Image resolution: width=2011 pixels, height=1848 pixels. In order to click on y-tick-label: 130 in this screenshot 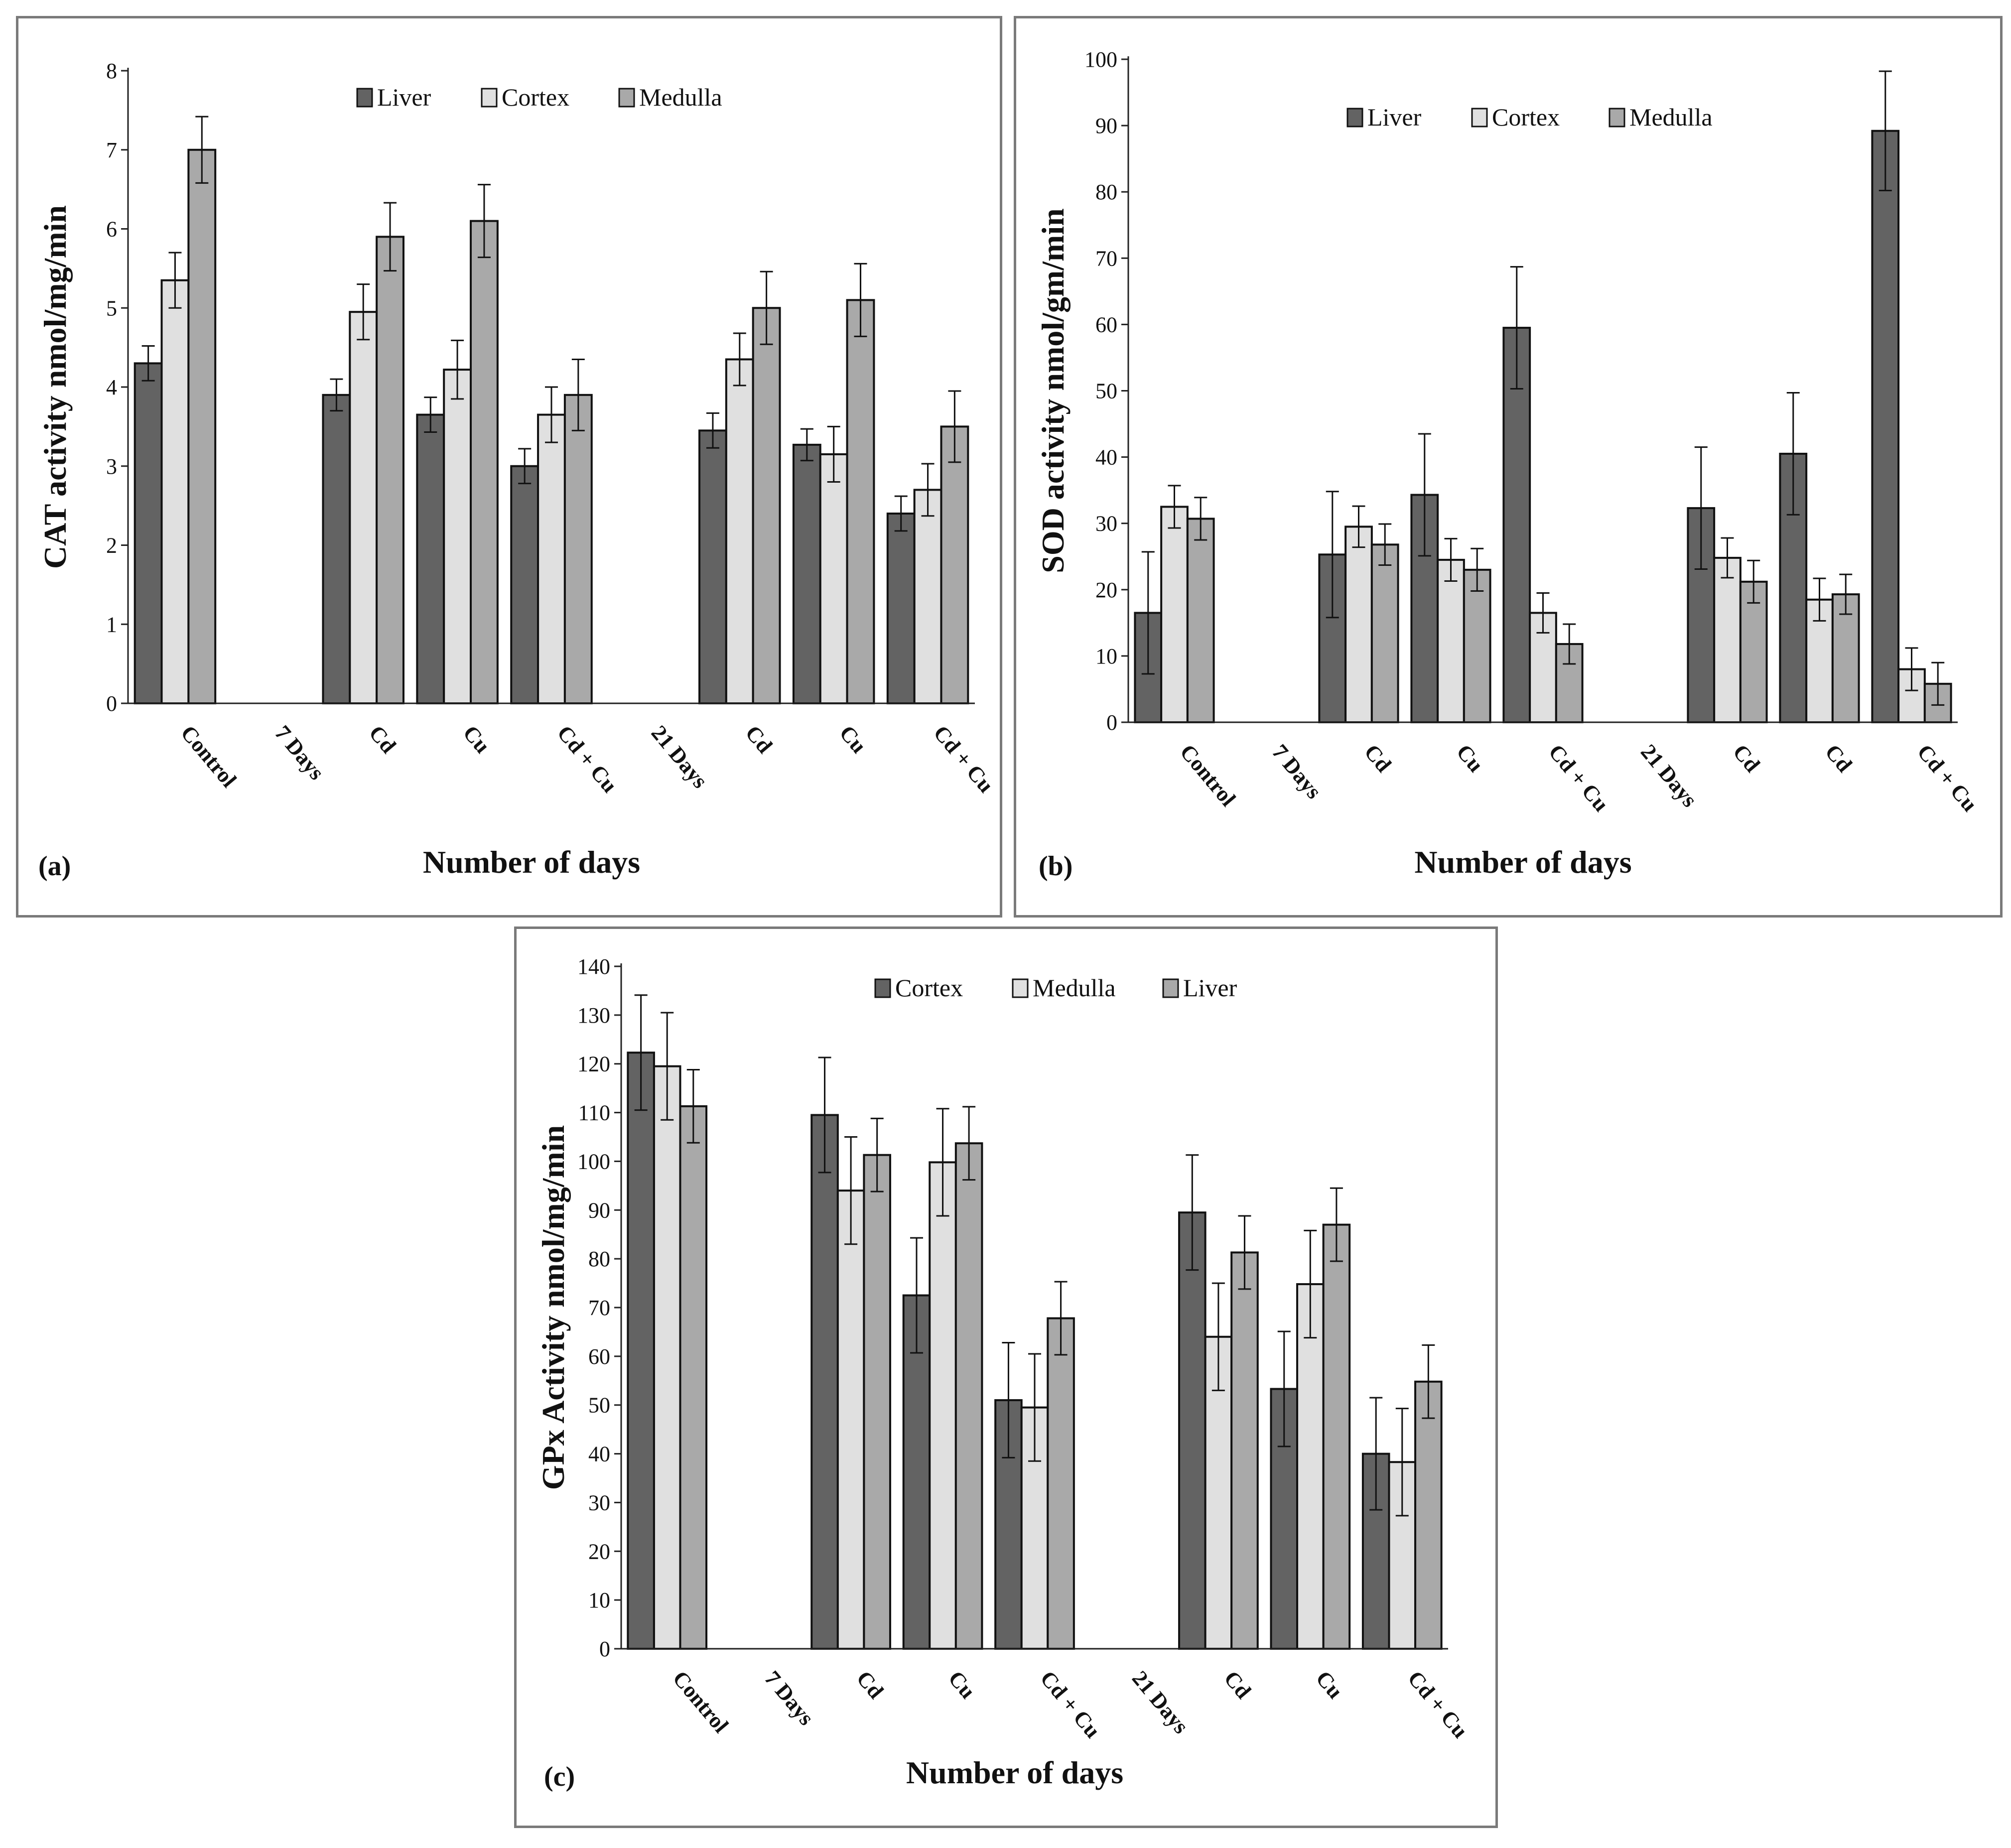, I will do `click(593, 1016)`.